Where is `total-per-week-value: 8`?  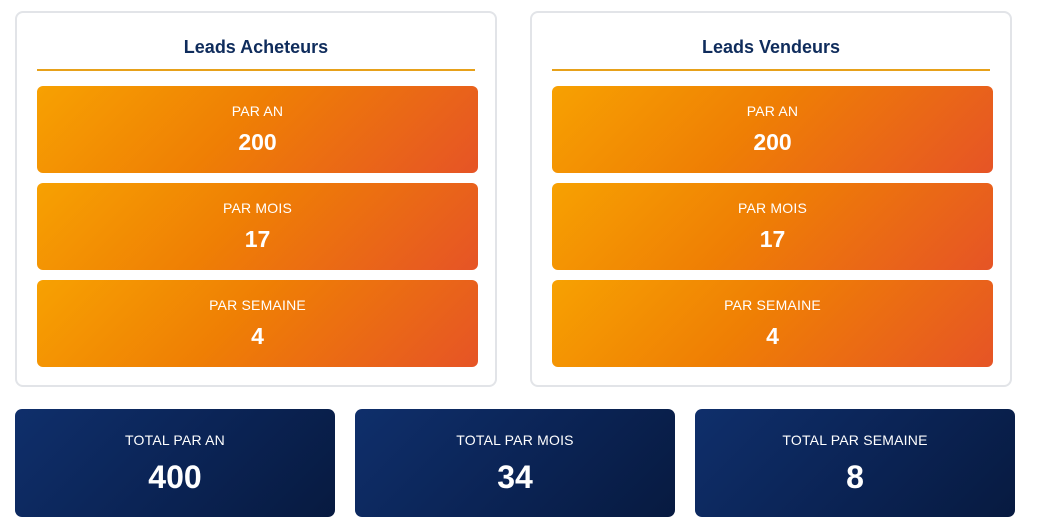
total-per-week-value: 8 is located at coordinates (855, 477).